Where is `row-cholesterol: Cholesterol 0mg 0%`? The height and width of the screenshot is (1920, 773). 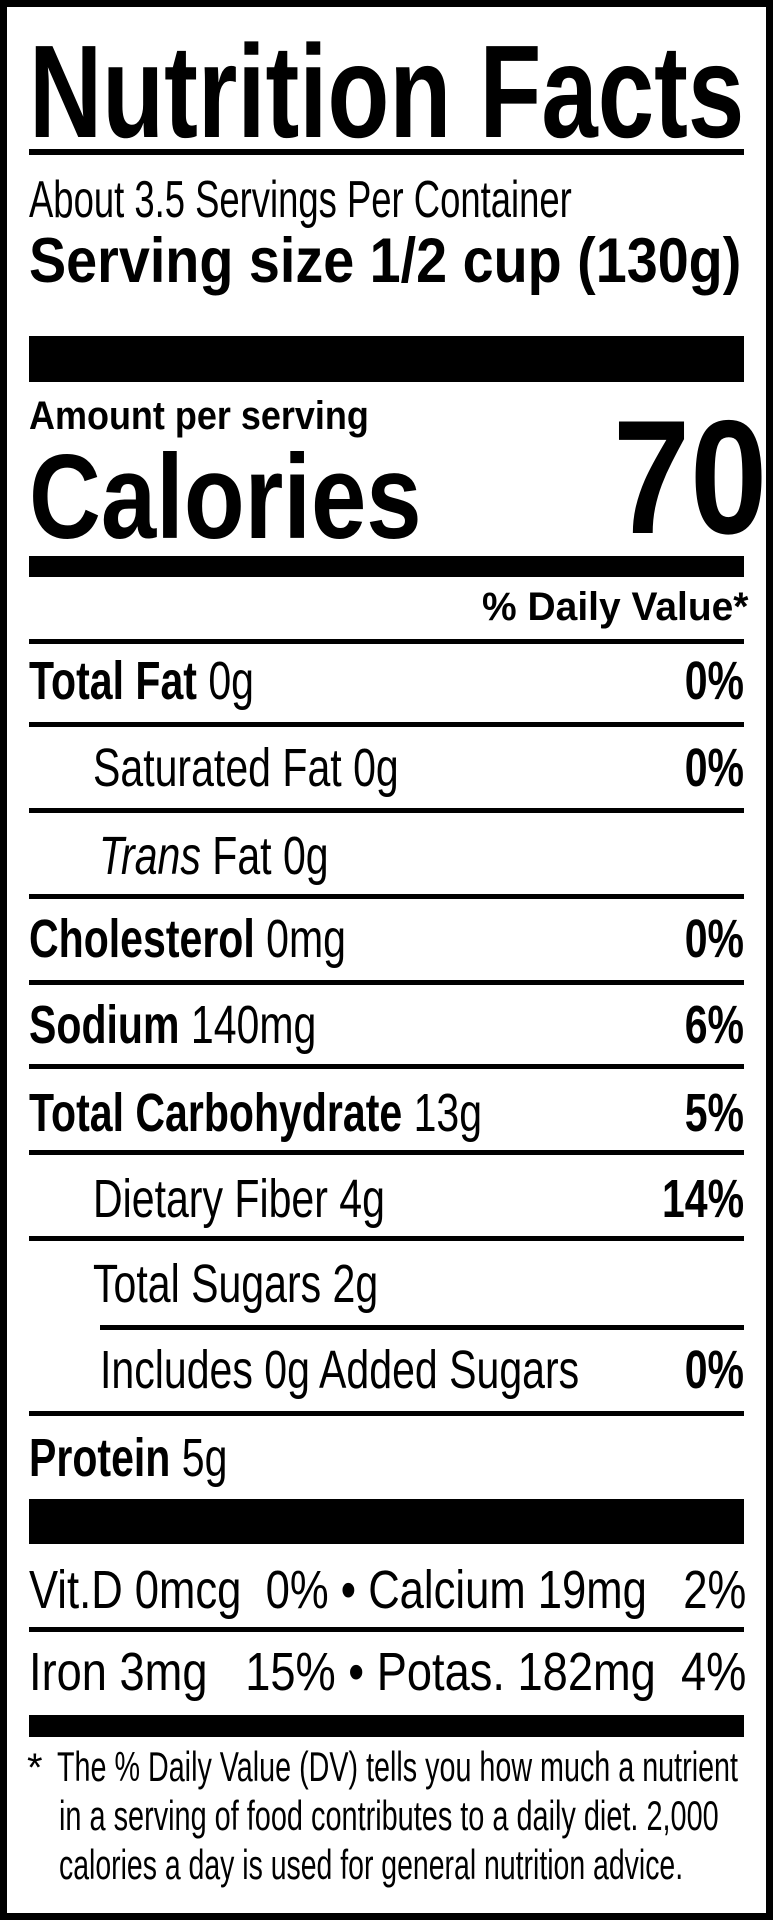 row-cholesterol: Cholesterol 0mg 0% is located at coordinates (386, 942).